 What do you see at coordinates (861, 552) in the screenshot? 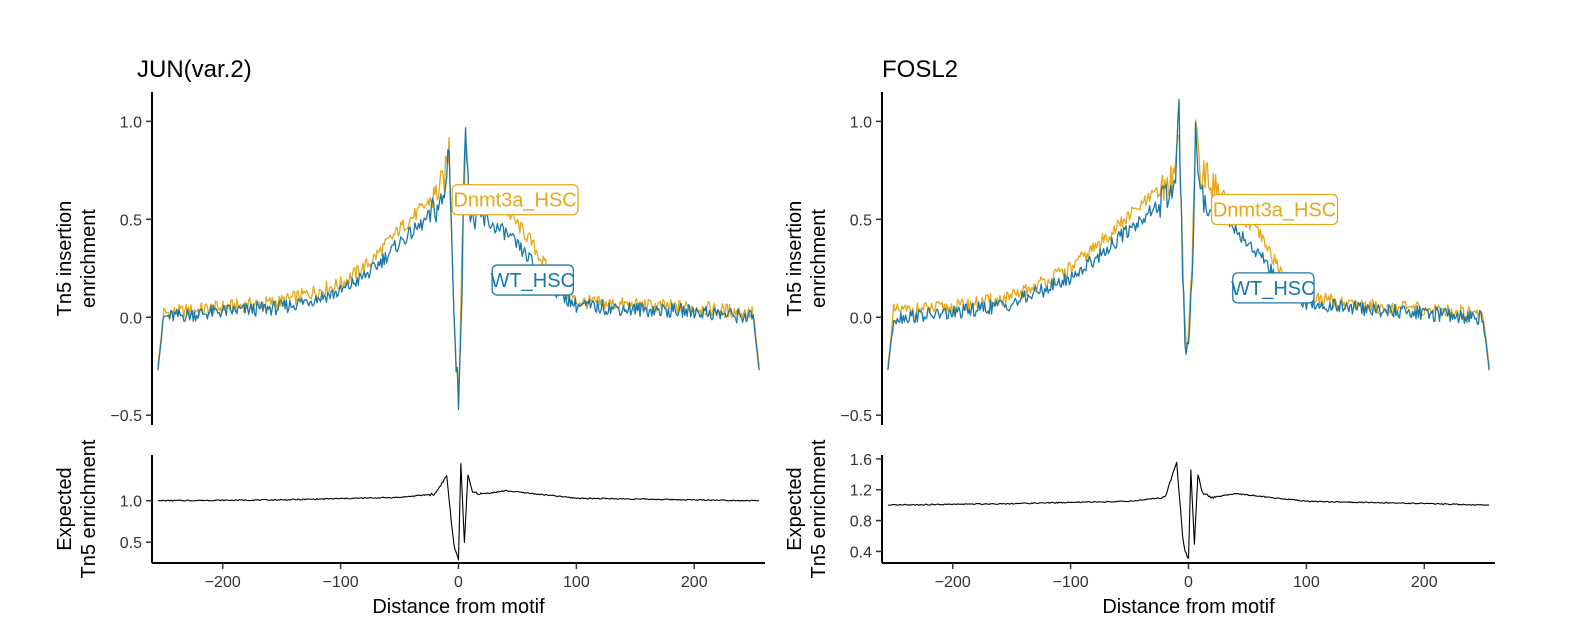
I see `bottom-y-tick-label: 0.4` at bounding box center [861, 552].